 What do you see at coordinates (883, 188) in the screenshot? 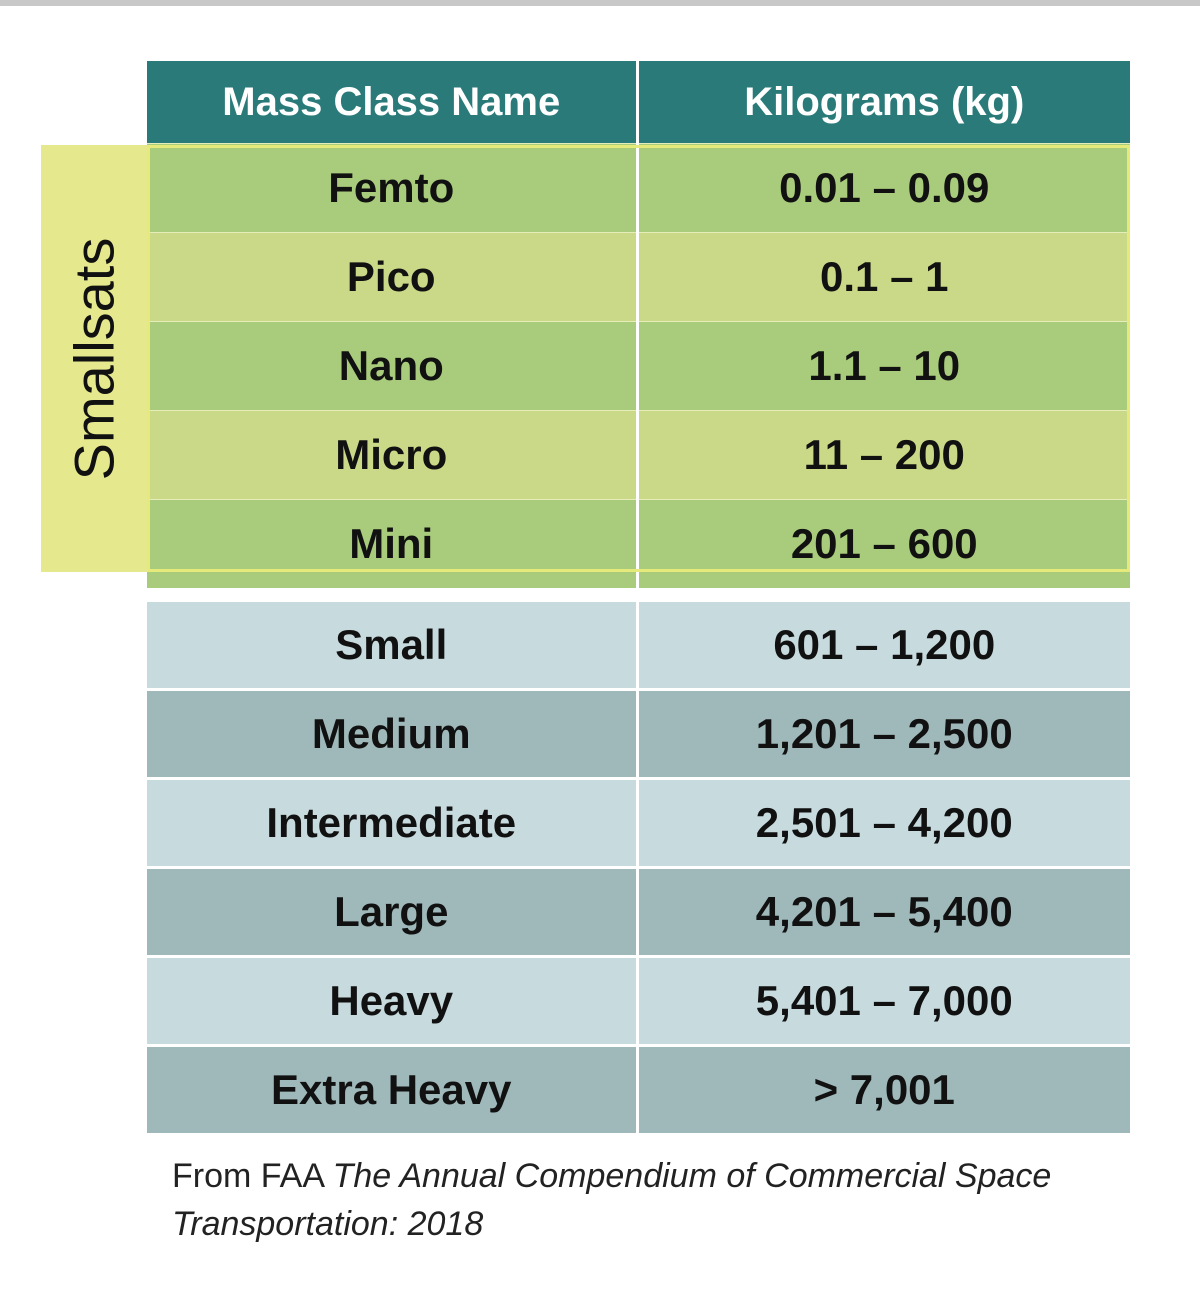
I see `mass-range: 0.01 – 0.09` at bounding box center [883, 188].